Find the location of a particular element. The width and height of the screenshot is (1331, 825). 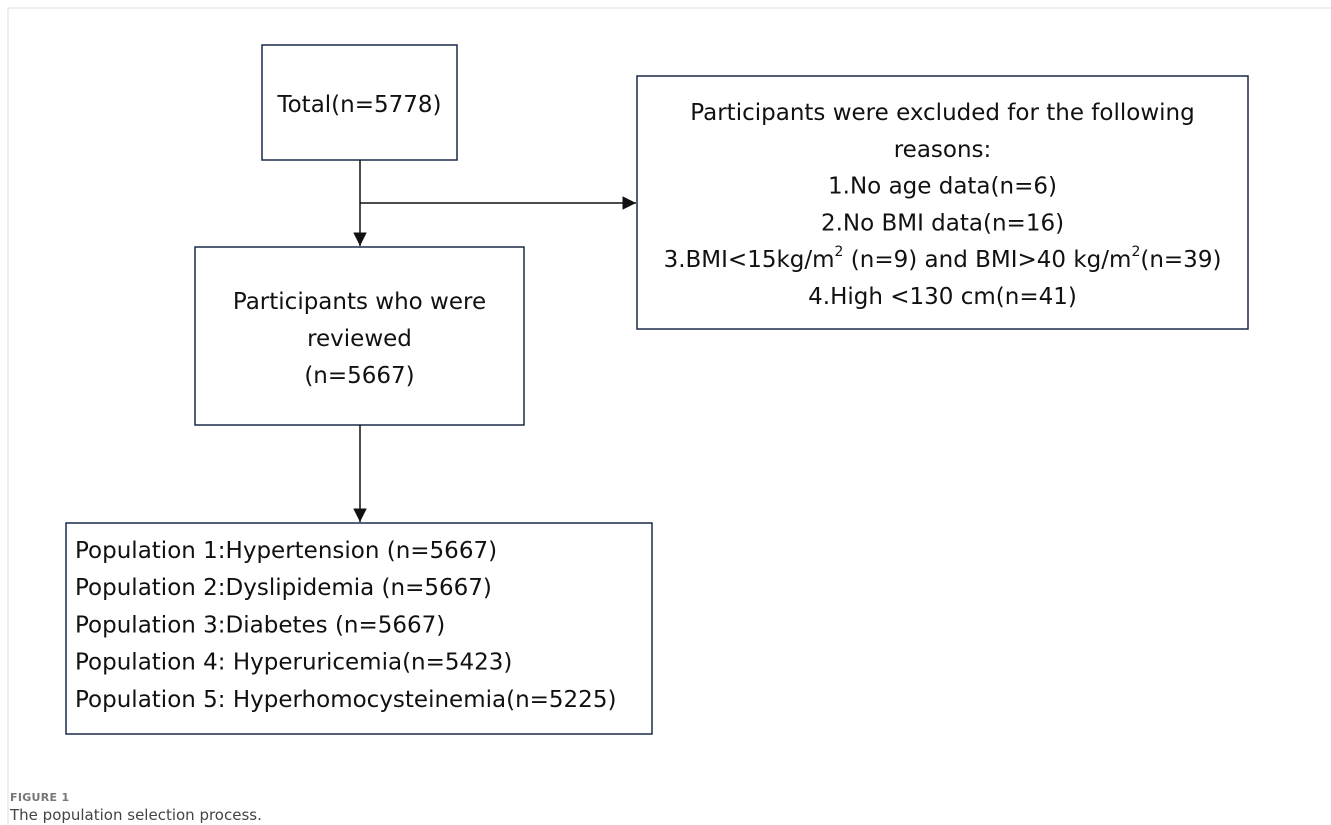

excluded-line: reasons: is located at coordinates (943, 149).